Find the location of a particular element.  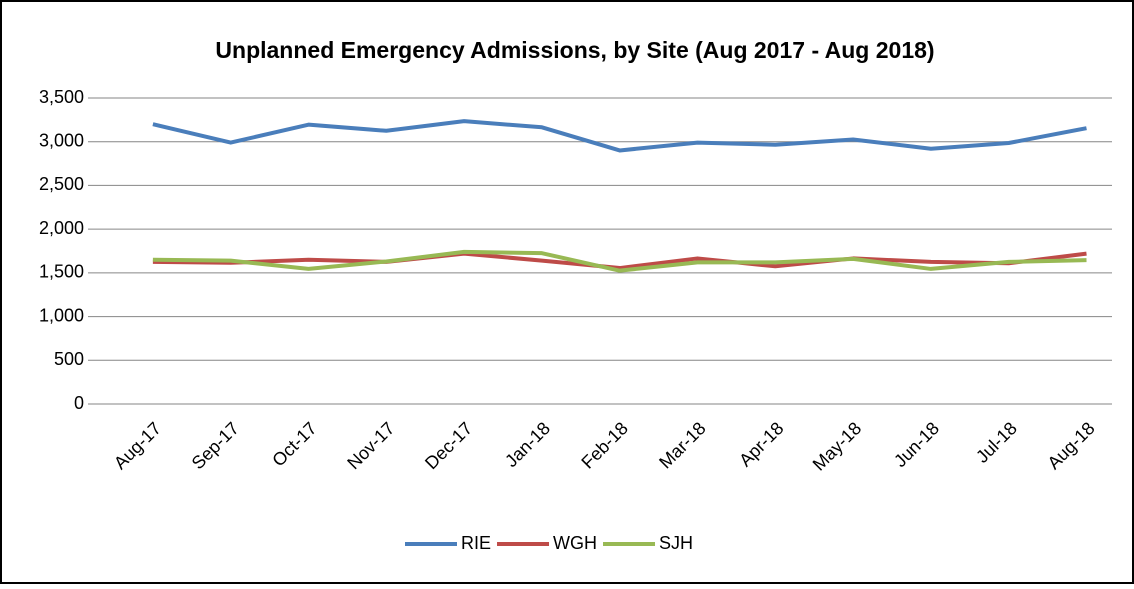

legend-label: RIE is located at coordinates (476, 543).